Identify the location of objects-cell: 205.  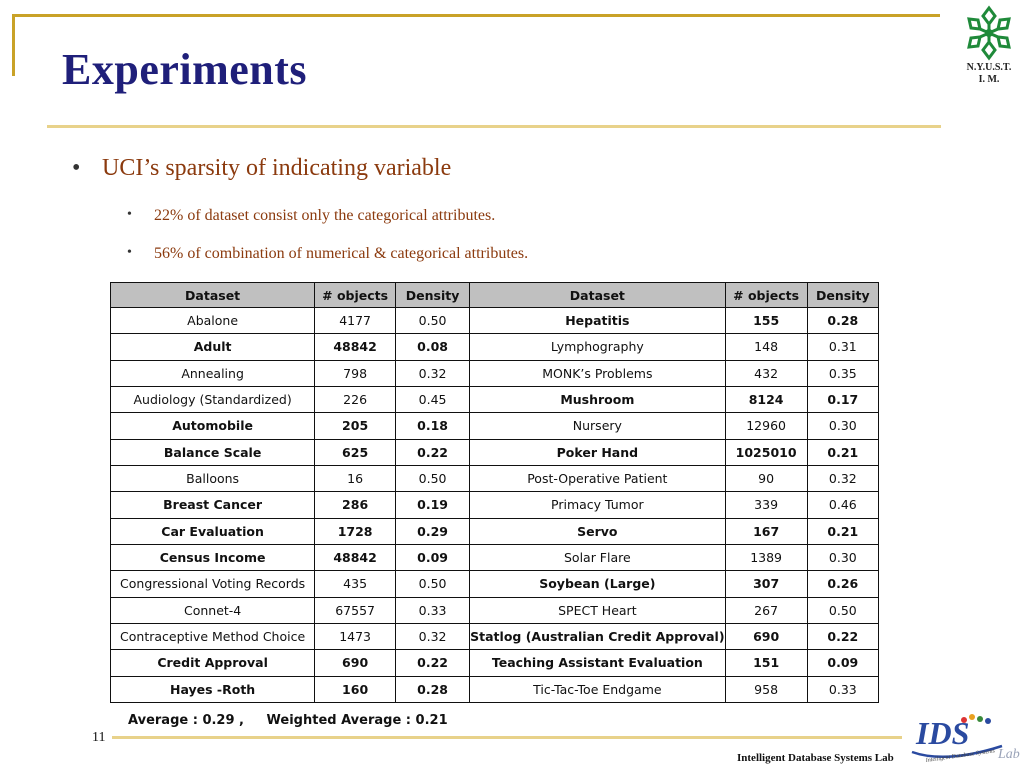
(355, 426).